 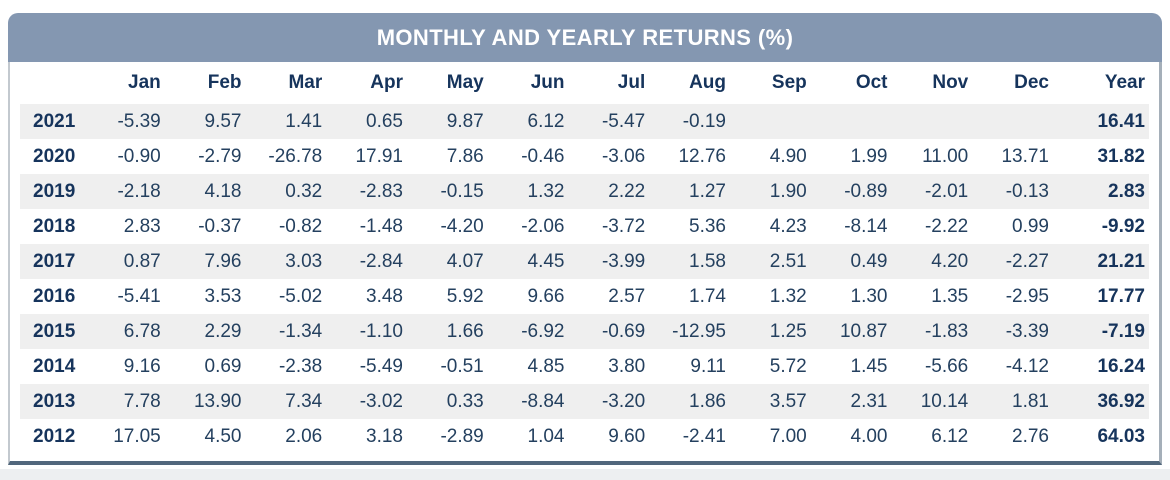 I want to click on yearly-return-cell: 64.03, so click(x=1121, y=436).